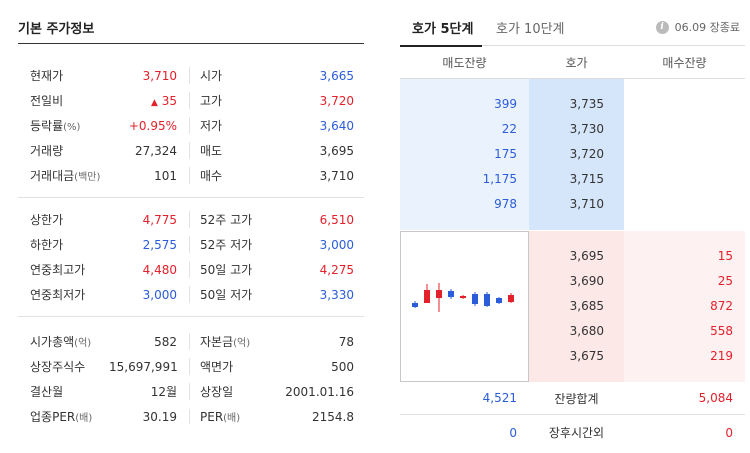 The height and width of the screenshot is (453, 750). I want to click on info-label: 저가, so click(237, 125).